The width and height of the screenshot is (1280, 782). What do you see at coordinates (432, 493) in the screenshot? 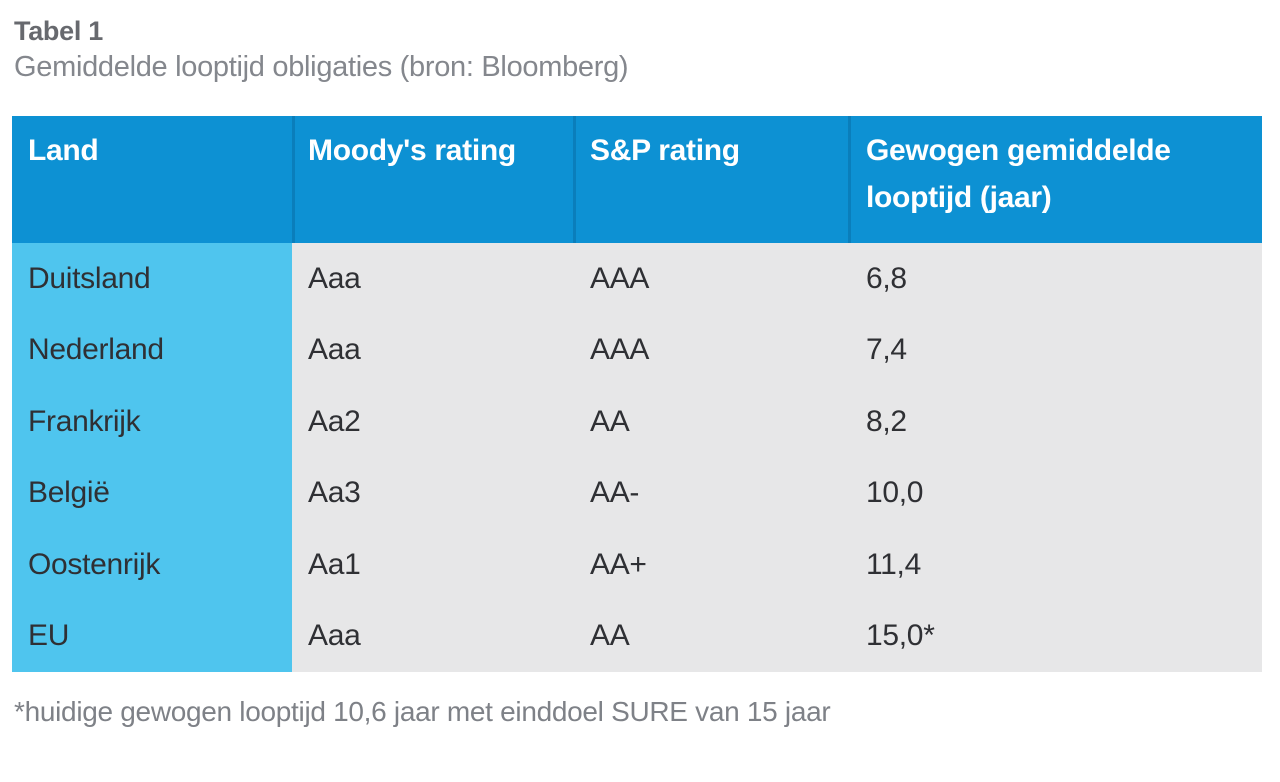
I see `cell-moodys-rating: Aa3` at bounding box center [432, 493].